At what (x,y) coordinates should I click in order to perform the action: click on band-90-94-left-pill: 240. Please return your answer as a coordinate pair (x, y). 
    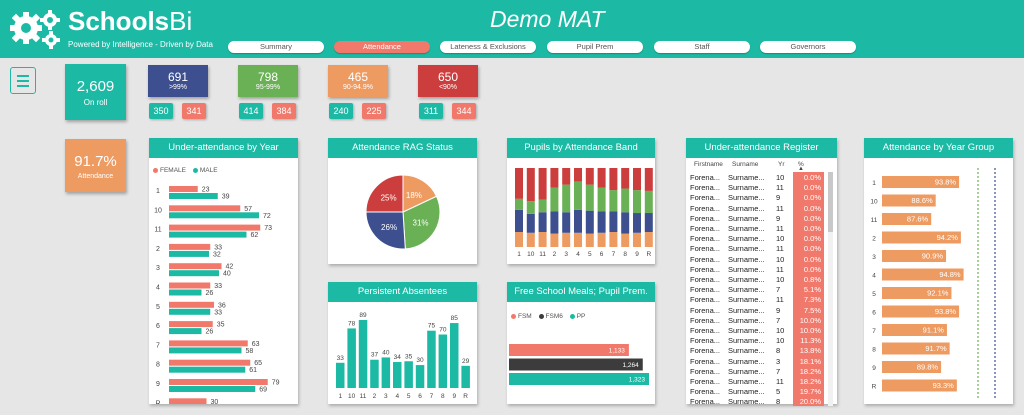
    Looking at the image, I should click on (341, 111).